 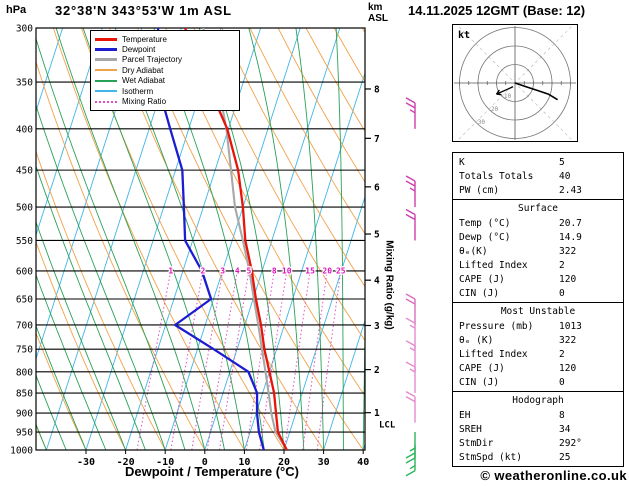 I want to click on temperature-ticks: -30 -20 -10 0 10 20 30 40, so click(x=223, y=459).